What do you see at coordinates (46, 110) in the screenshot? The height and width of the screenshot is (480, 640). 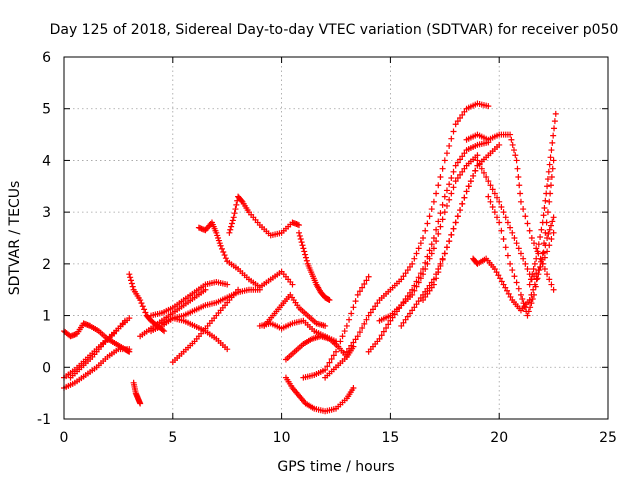 I see `y-tick-label: 5` at bounding box center [46, 110].